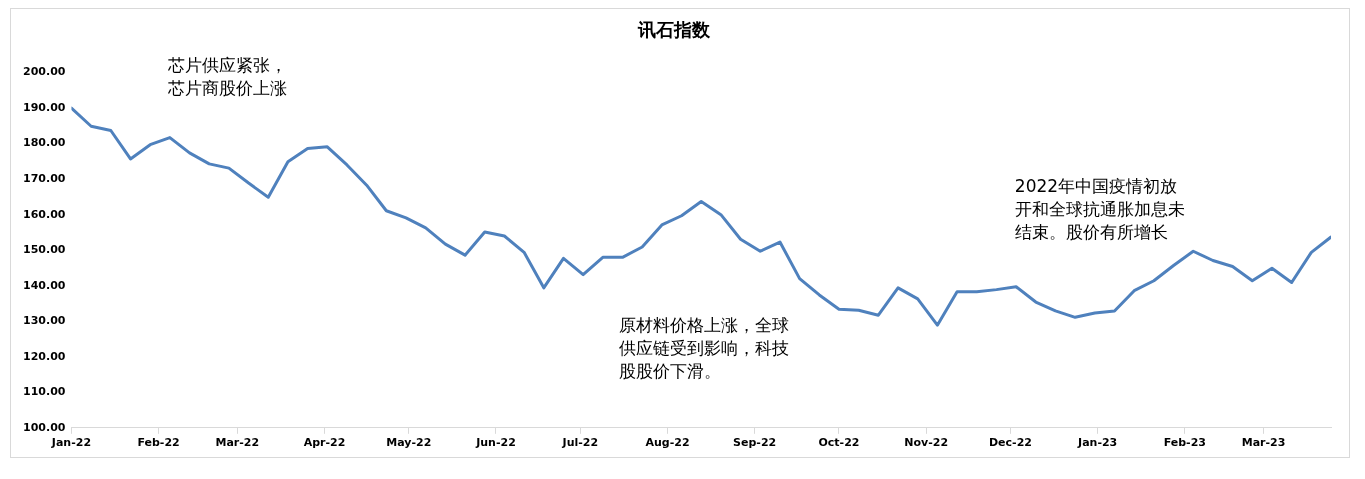  What do you see at coordinates (1097, 443) in the screenshot?
I see `x-tick-label: Jan-23` at bounding box center [1097, 443].